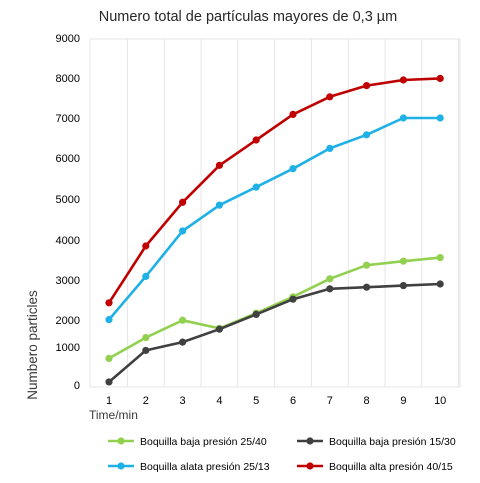  I want to click on y-tick-label: 2000, so click(68, 321).